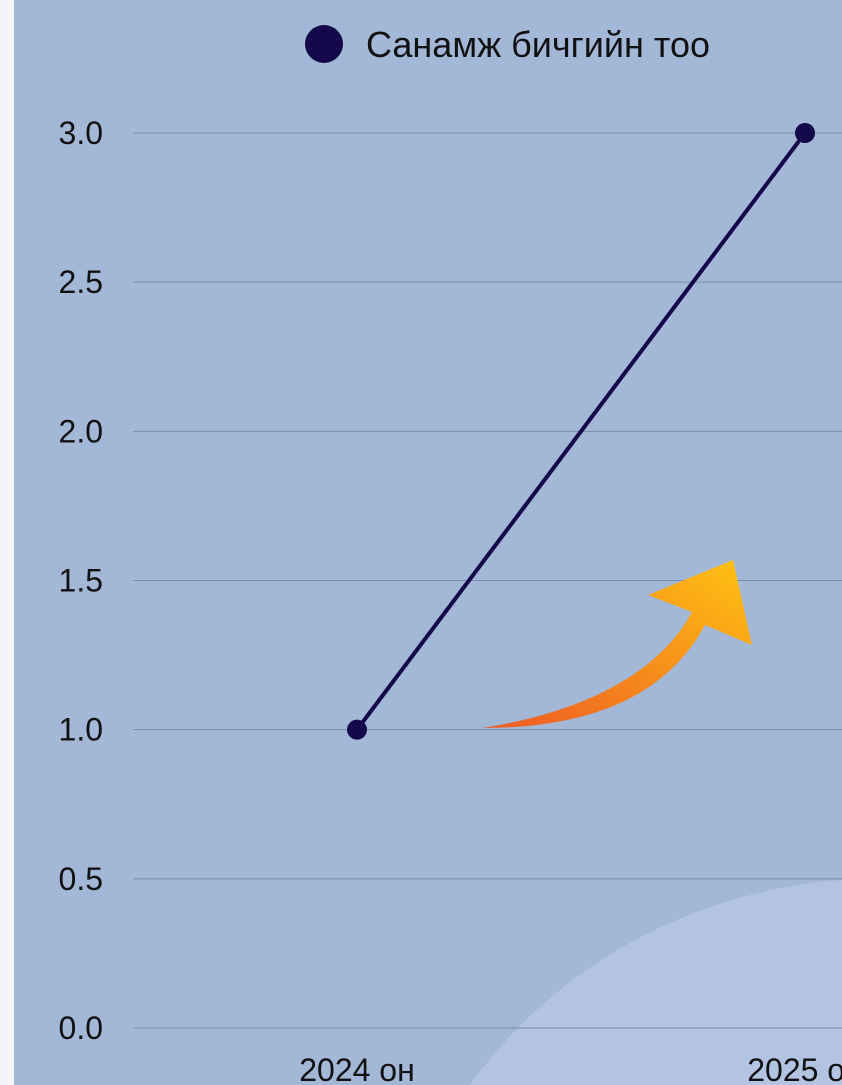 This screenshot has height=1085, width=842. What do you see at coordinates (81, 133) in the screenshot?
I see `y-tick-label: 3.0` at bounding box center [81, 133].